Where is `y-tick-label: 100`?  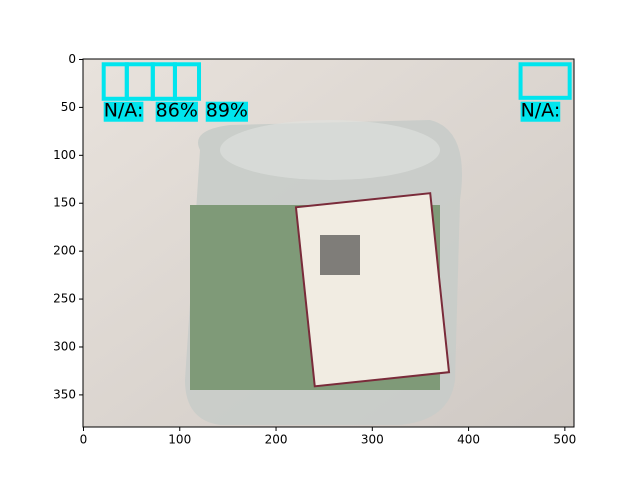
y-tick-label: 100 is located at coordinates (64, 155).